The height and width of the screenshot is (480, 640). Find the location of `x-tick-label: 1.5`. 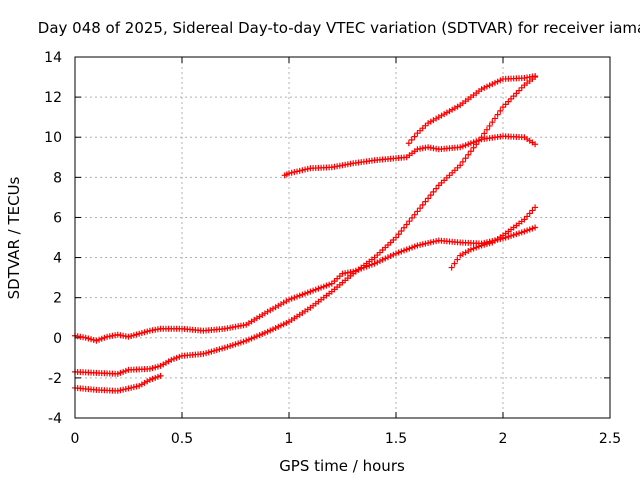

x-tick-label: 1.5 is located at coordinates (396, 439).